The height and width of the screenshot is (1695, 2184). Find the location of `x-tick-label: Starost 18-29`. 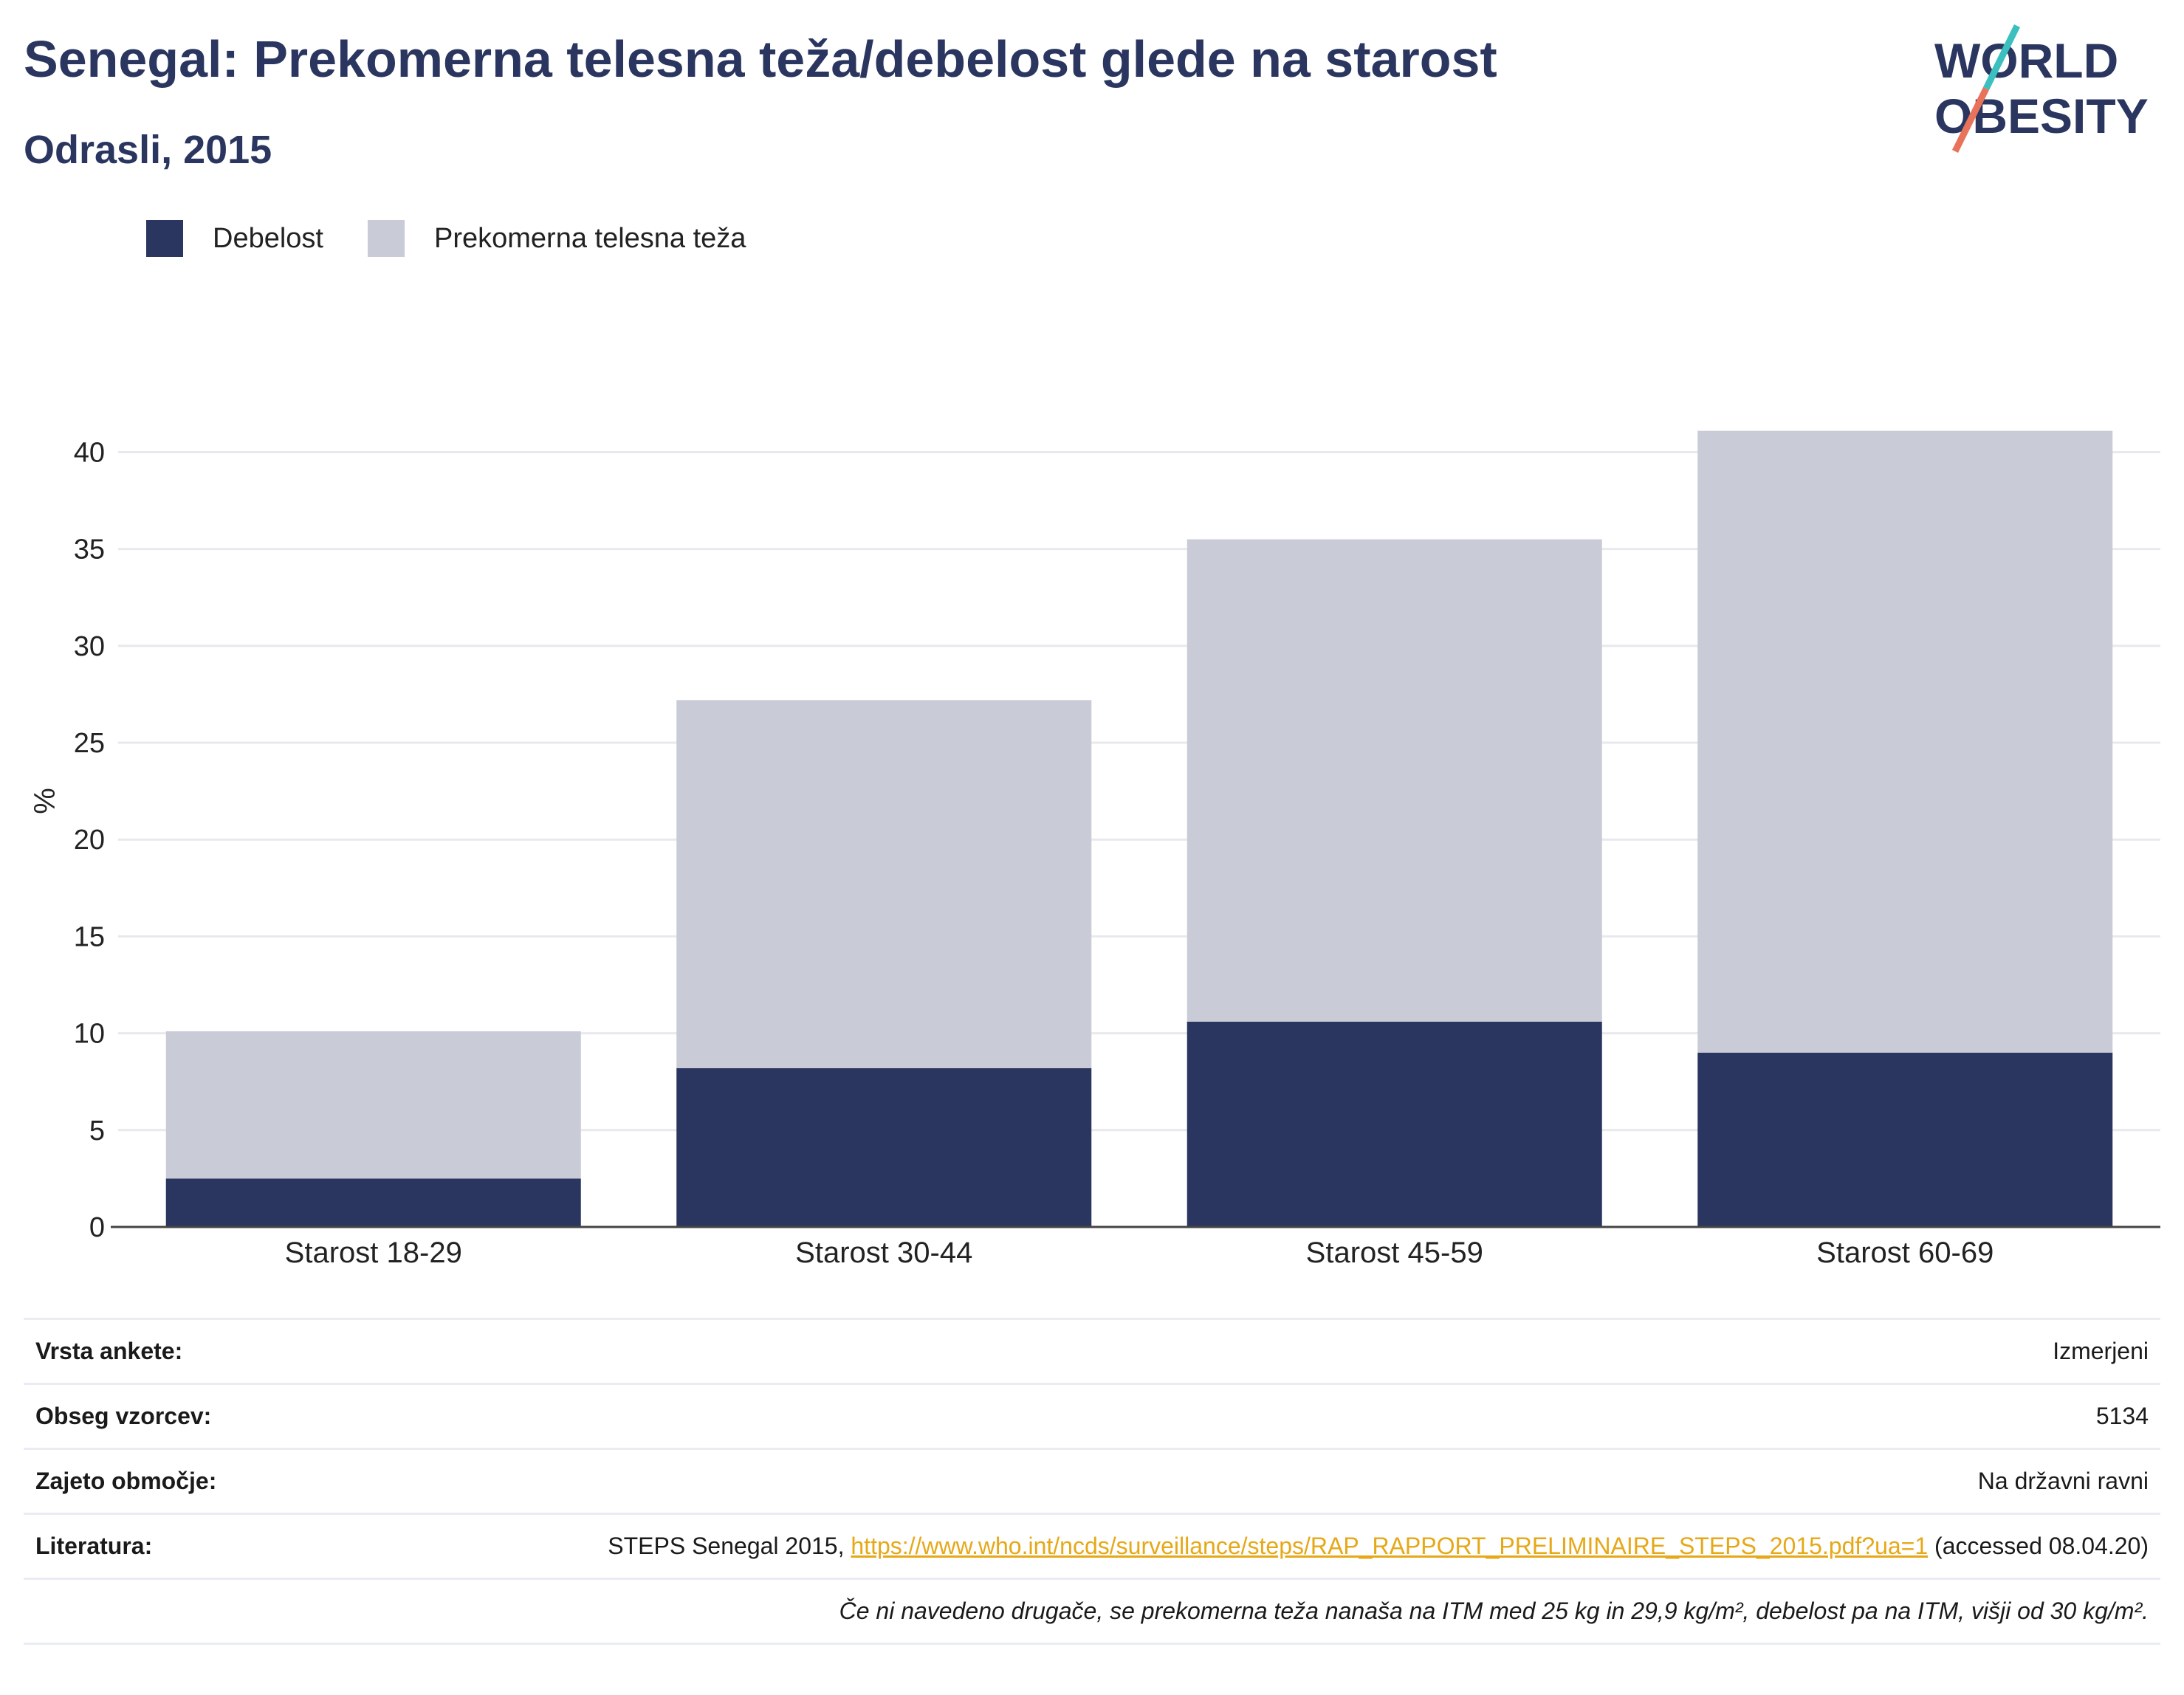

x-tick-label: Starost 18-29 is located at coordinates (373, 1253).